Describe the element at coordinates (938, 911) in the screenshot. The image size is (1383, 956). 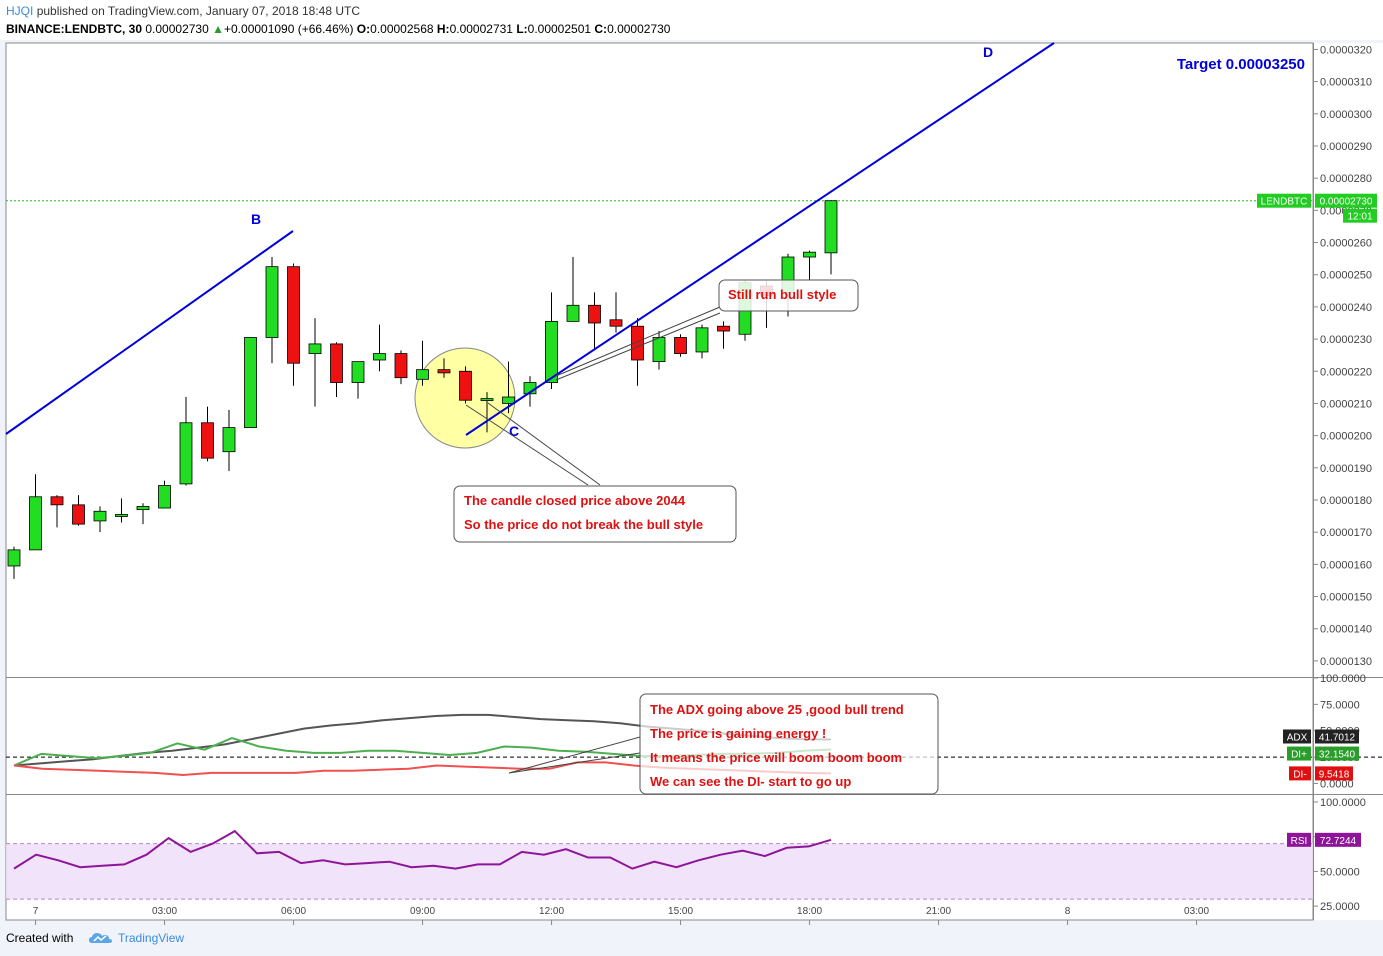
I see `time-tick-label: 21:00` at that location.